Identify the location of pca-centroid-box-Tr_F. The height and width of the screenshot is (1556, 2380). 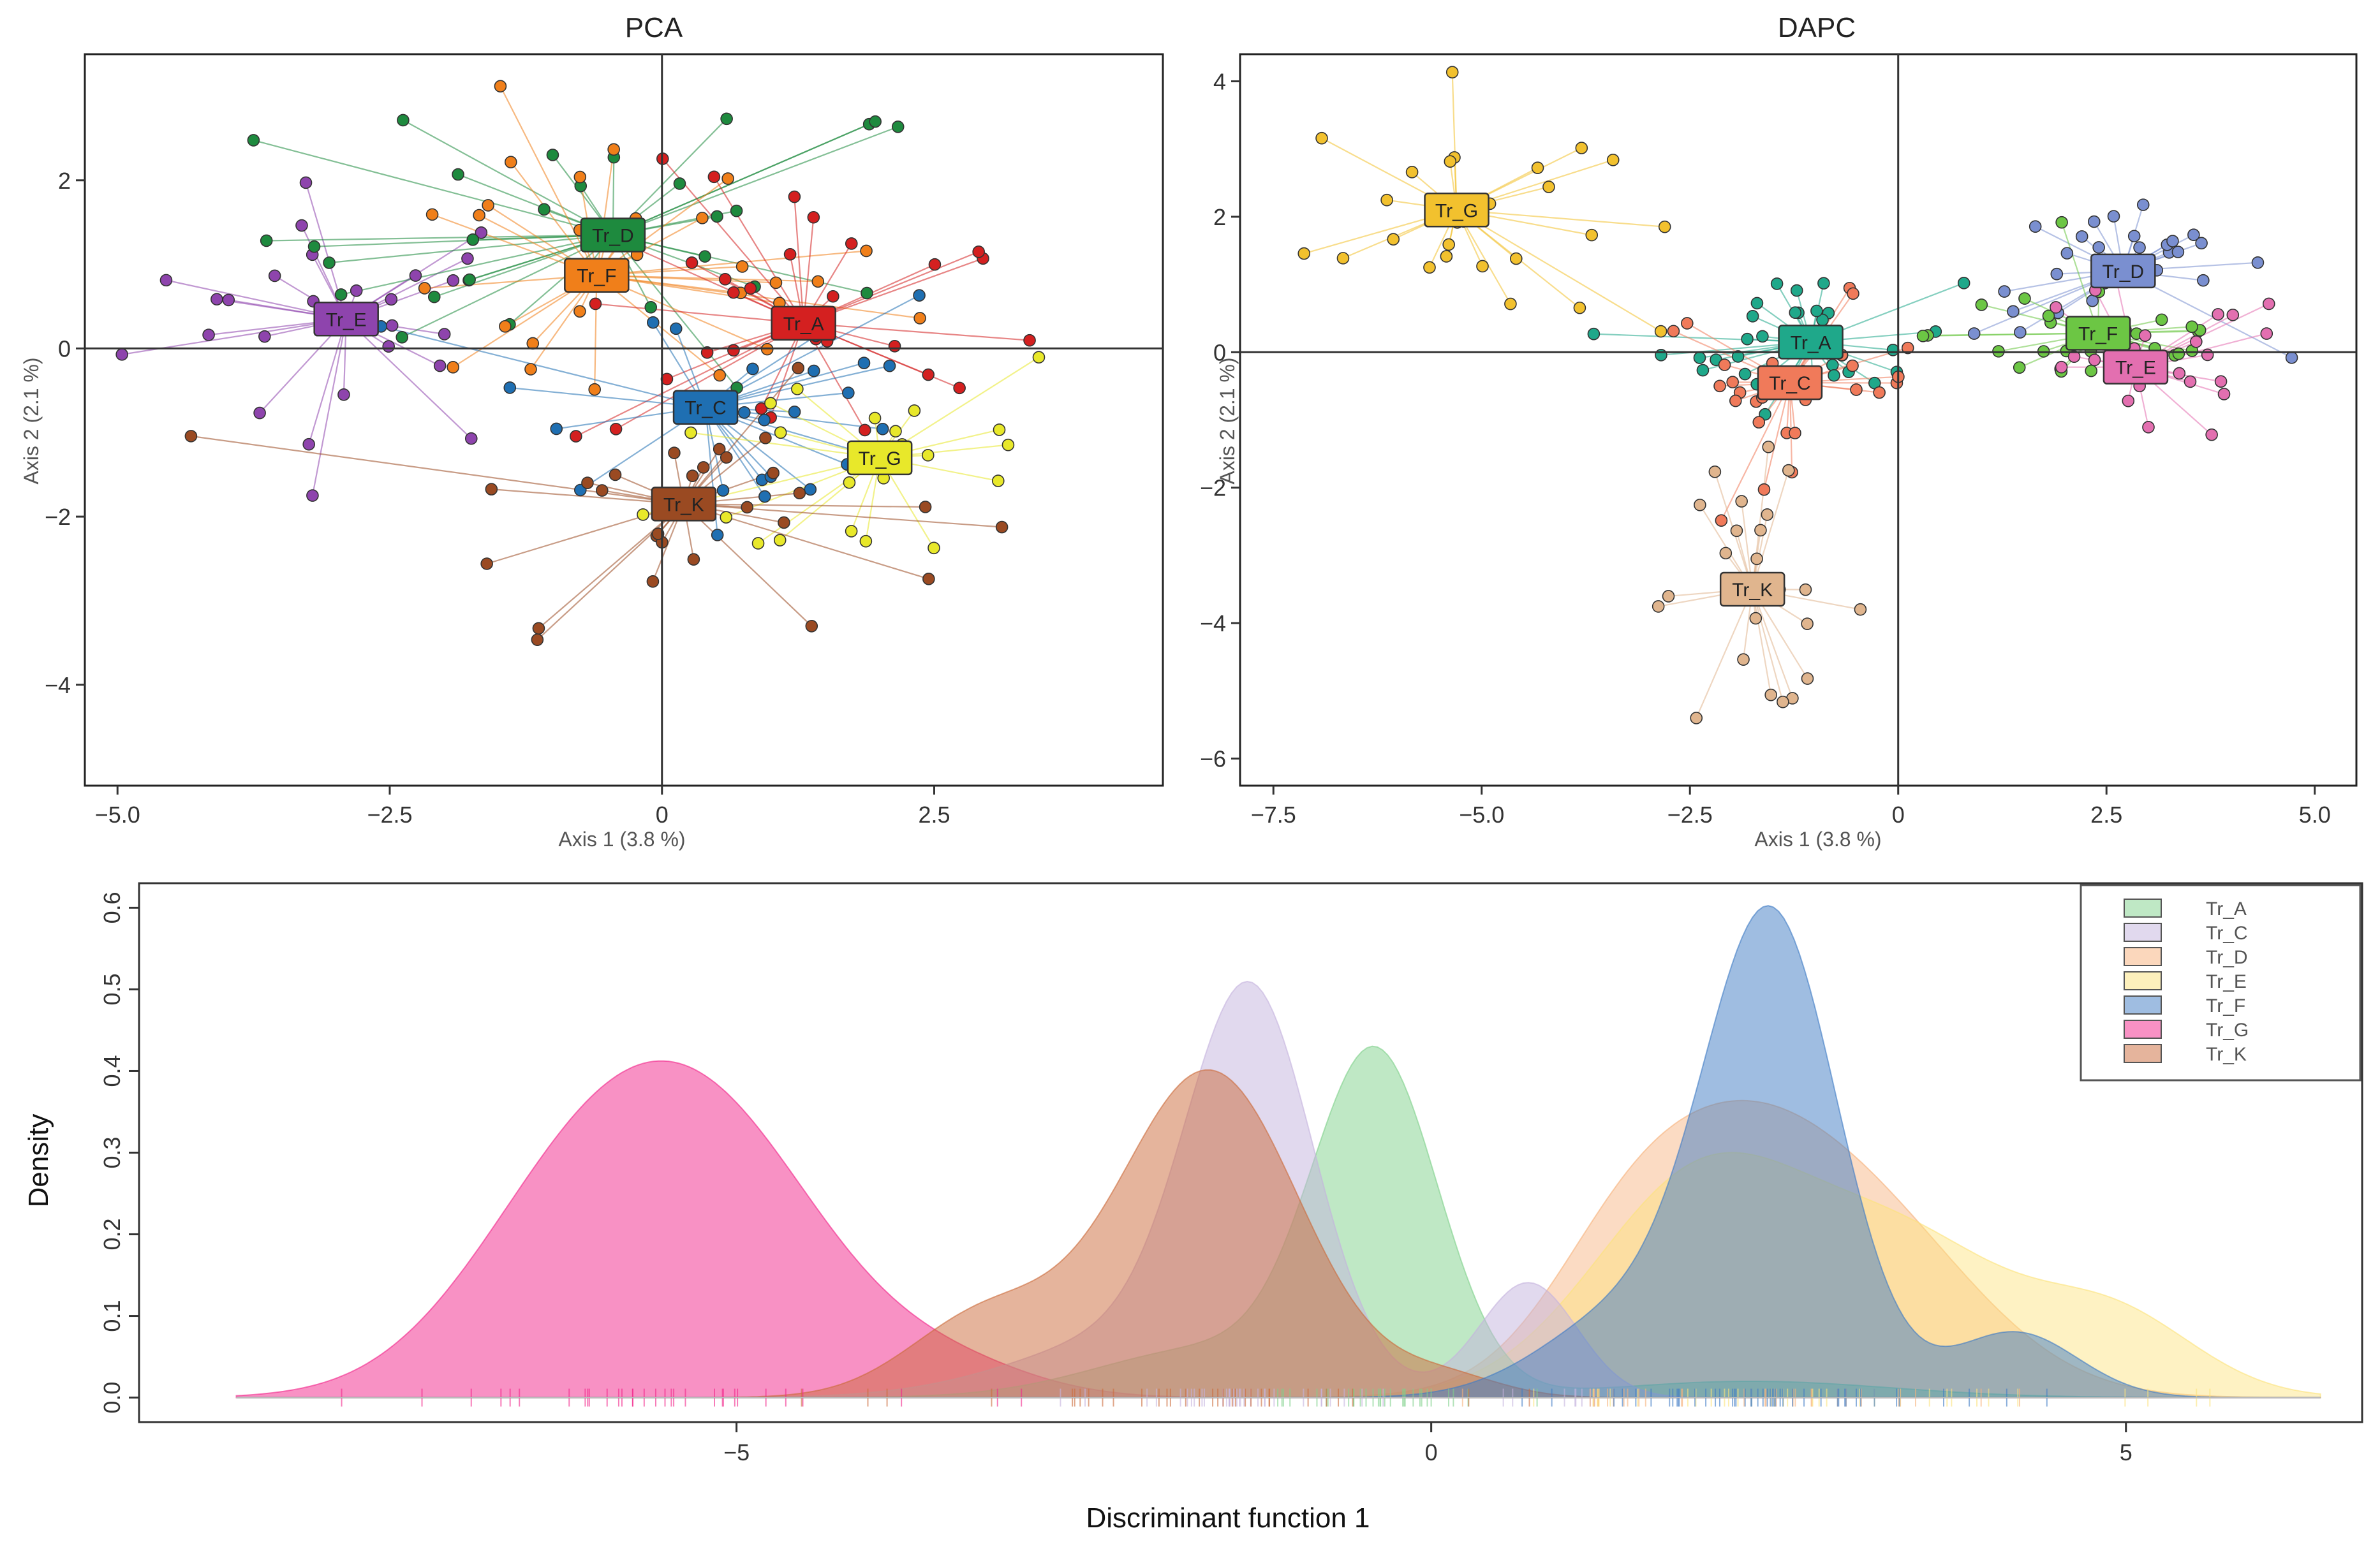
(597, 275).